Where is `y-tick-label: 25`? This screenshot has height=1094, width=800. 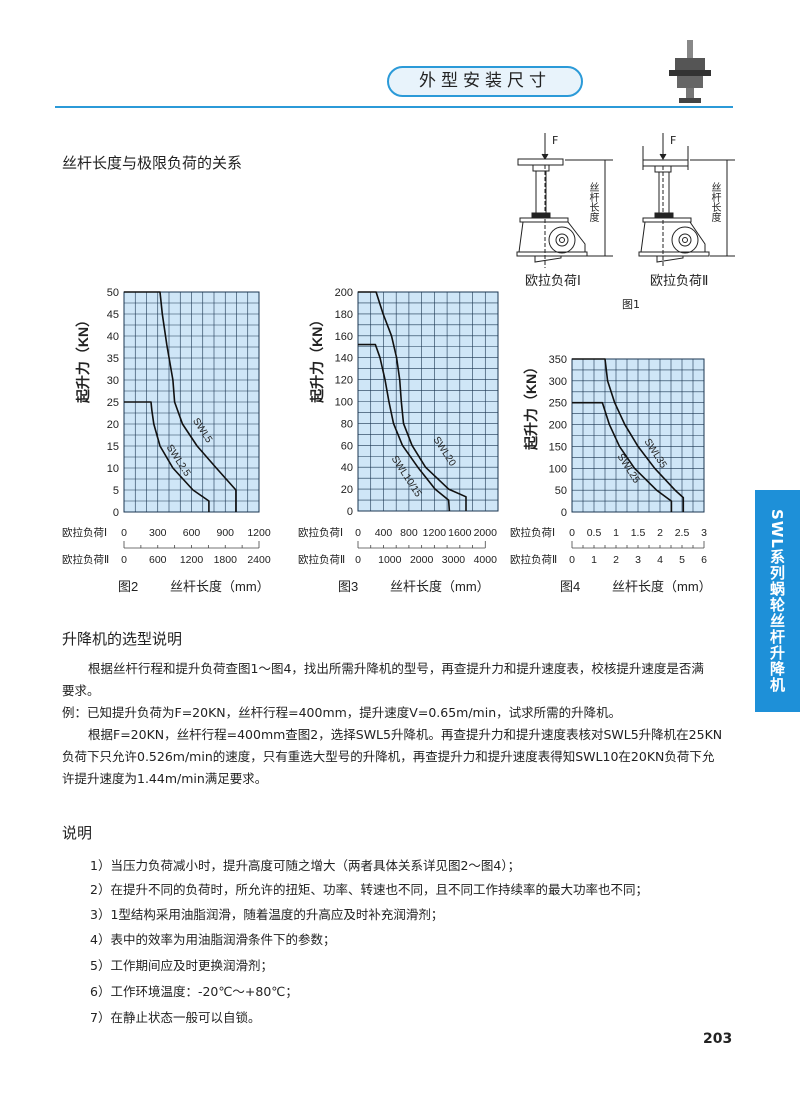 y-tick-label: 25 is located at coordinates (113, 403).